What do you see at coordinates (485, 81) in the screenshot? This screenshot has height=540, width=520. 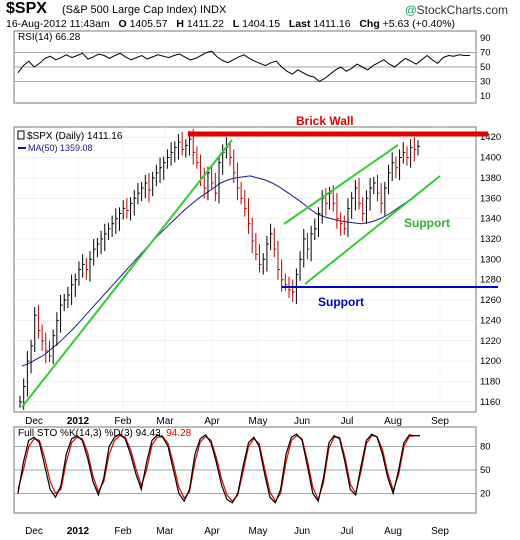 I see `rsi-tick-label: 30` at bounding box center [485, 81].